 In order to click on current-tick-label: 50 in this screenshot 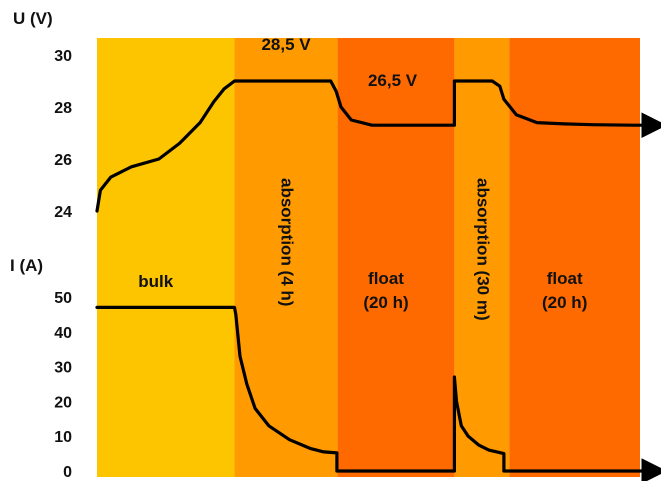, I will do `click(63, 298)`.